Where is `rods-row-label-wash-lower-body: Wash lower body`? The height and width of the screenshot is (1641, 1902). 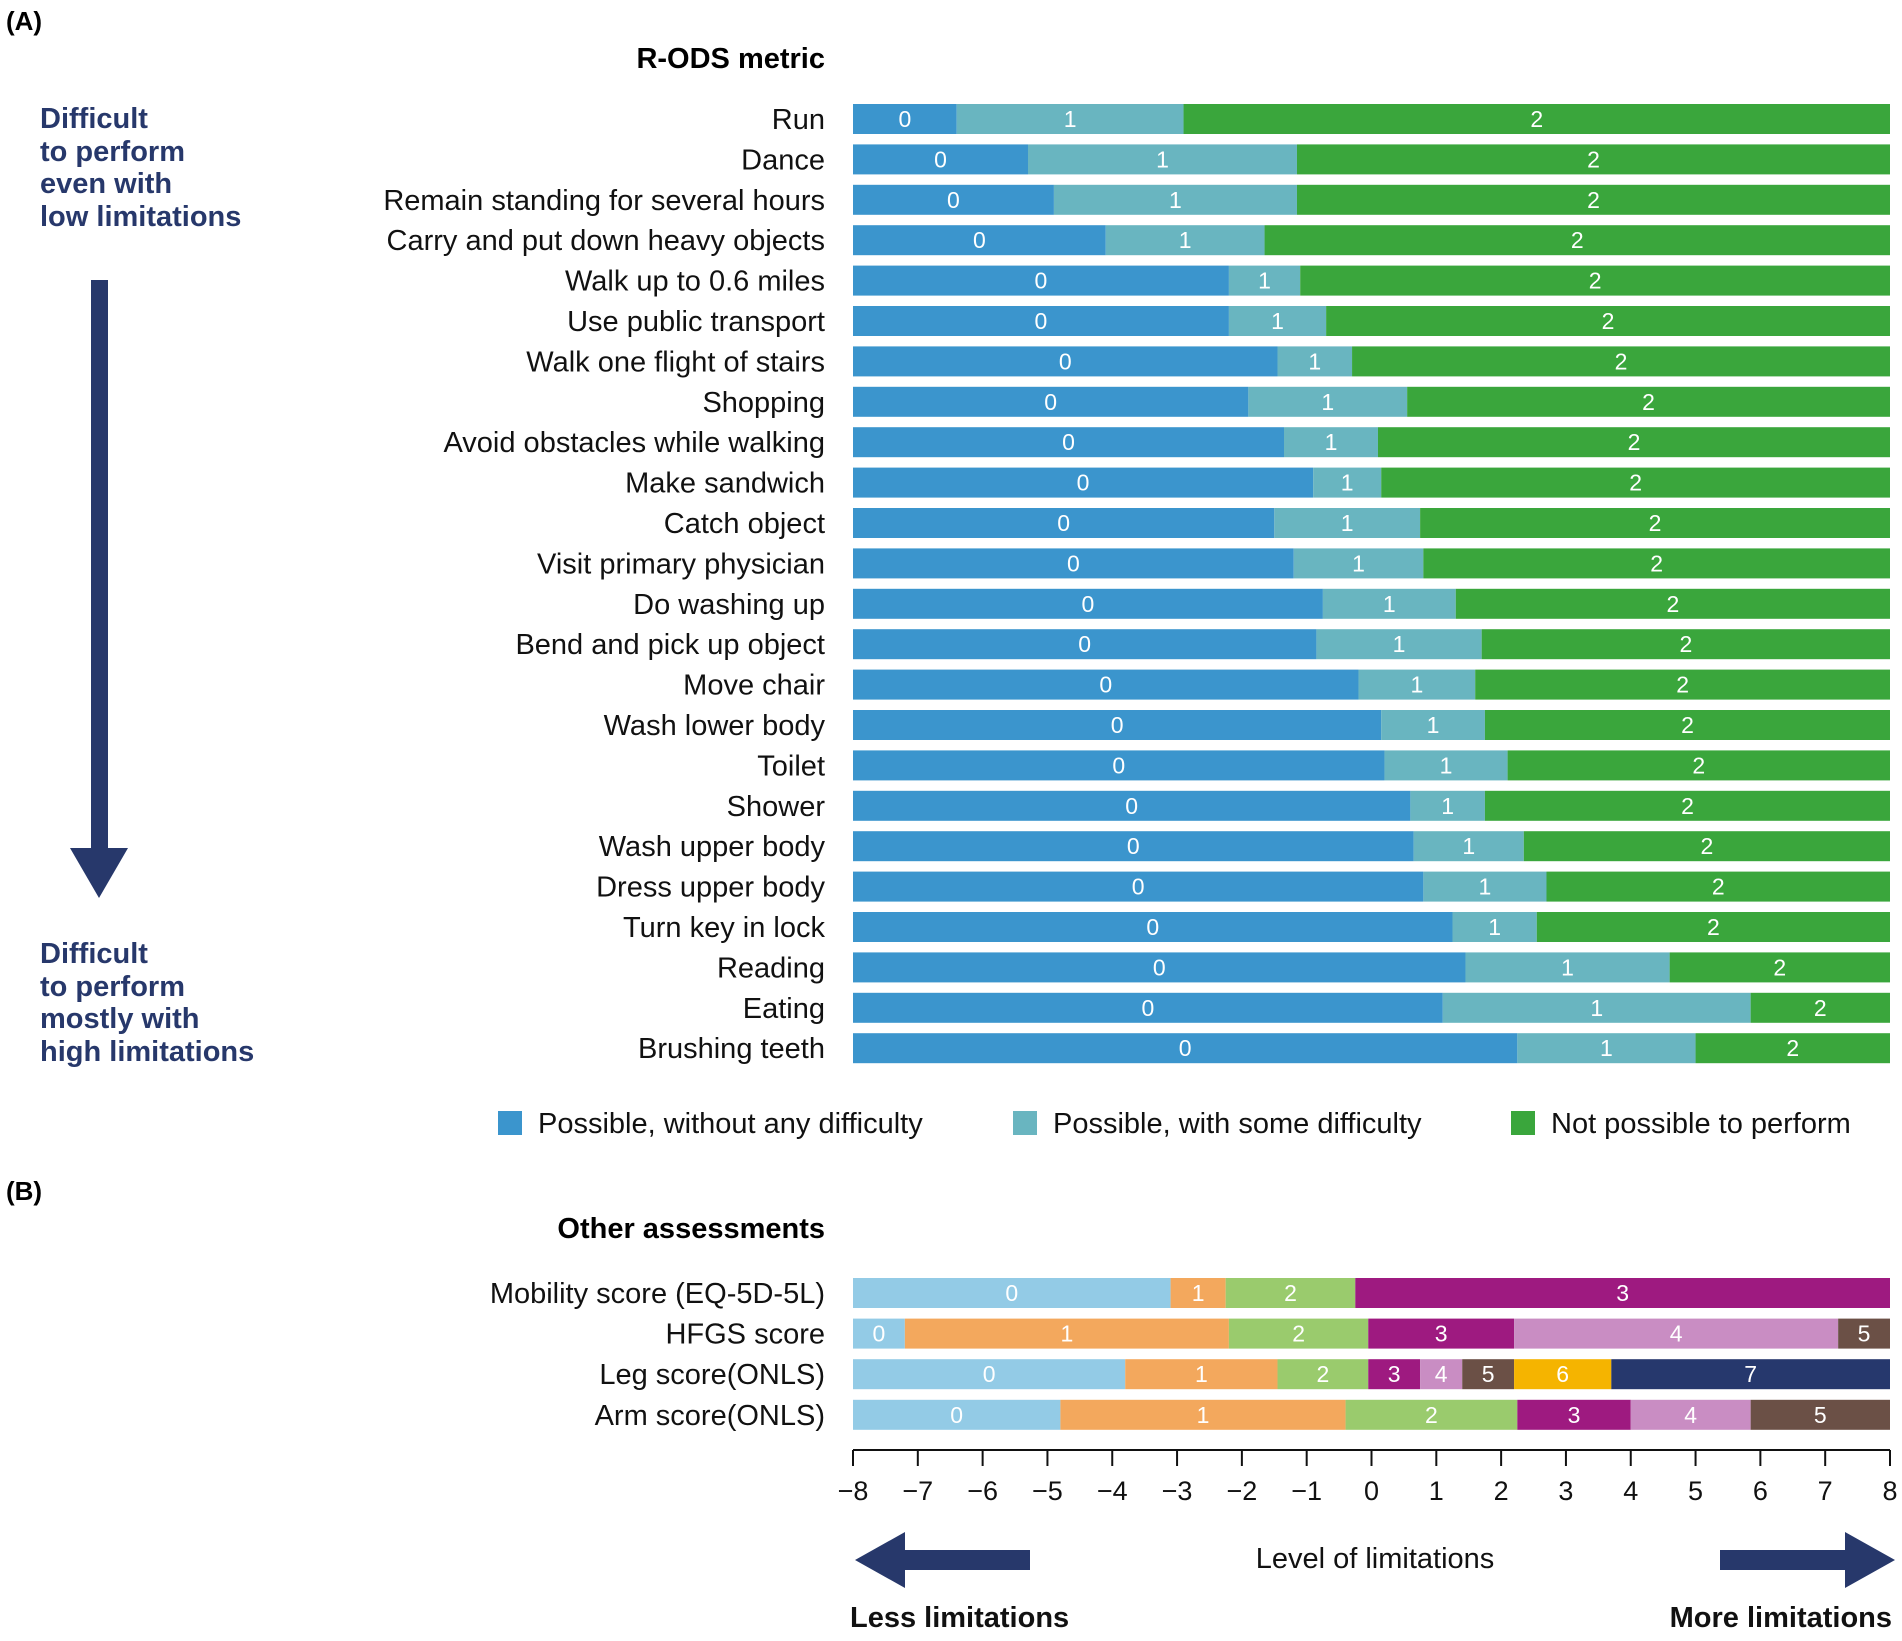
rods-row-label-wash-lower-body: Wash lower body is located at coordinates (715, 726).